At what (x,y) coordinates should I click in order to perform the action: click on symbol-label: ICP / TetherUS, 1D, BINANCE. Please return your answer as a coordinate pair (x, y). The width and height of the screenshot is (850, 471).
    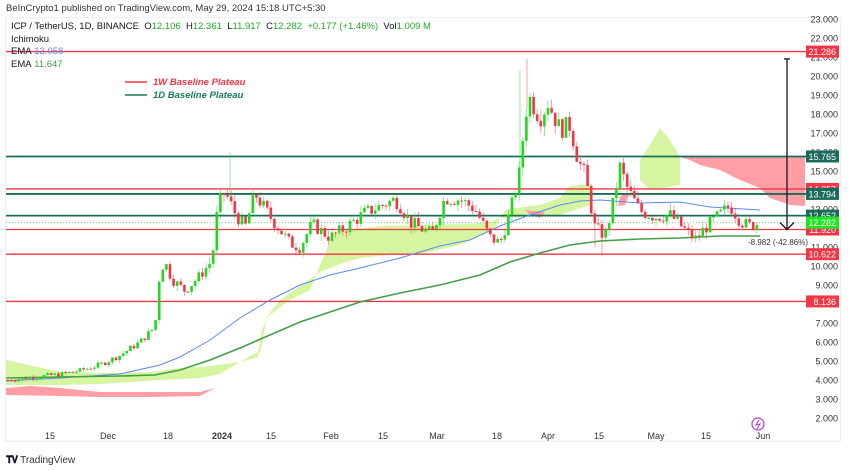
    Looking at the image, I should click on (75, 26).